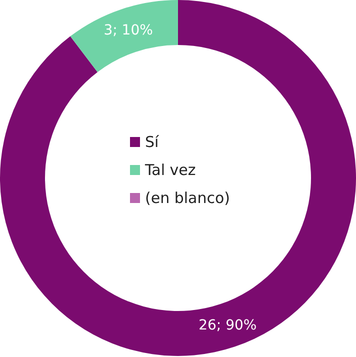 This screenshot has width=356, height=357. Describe the element at coordinates (128, 30) in the screenshot. I see `data-label: 3; 10%` at that location.